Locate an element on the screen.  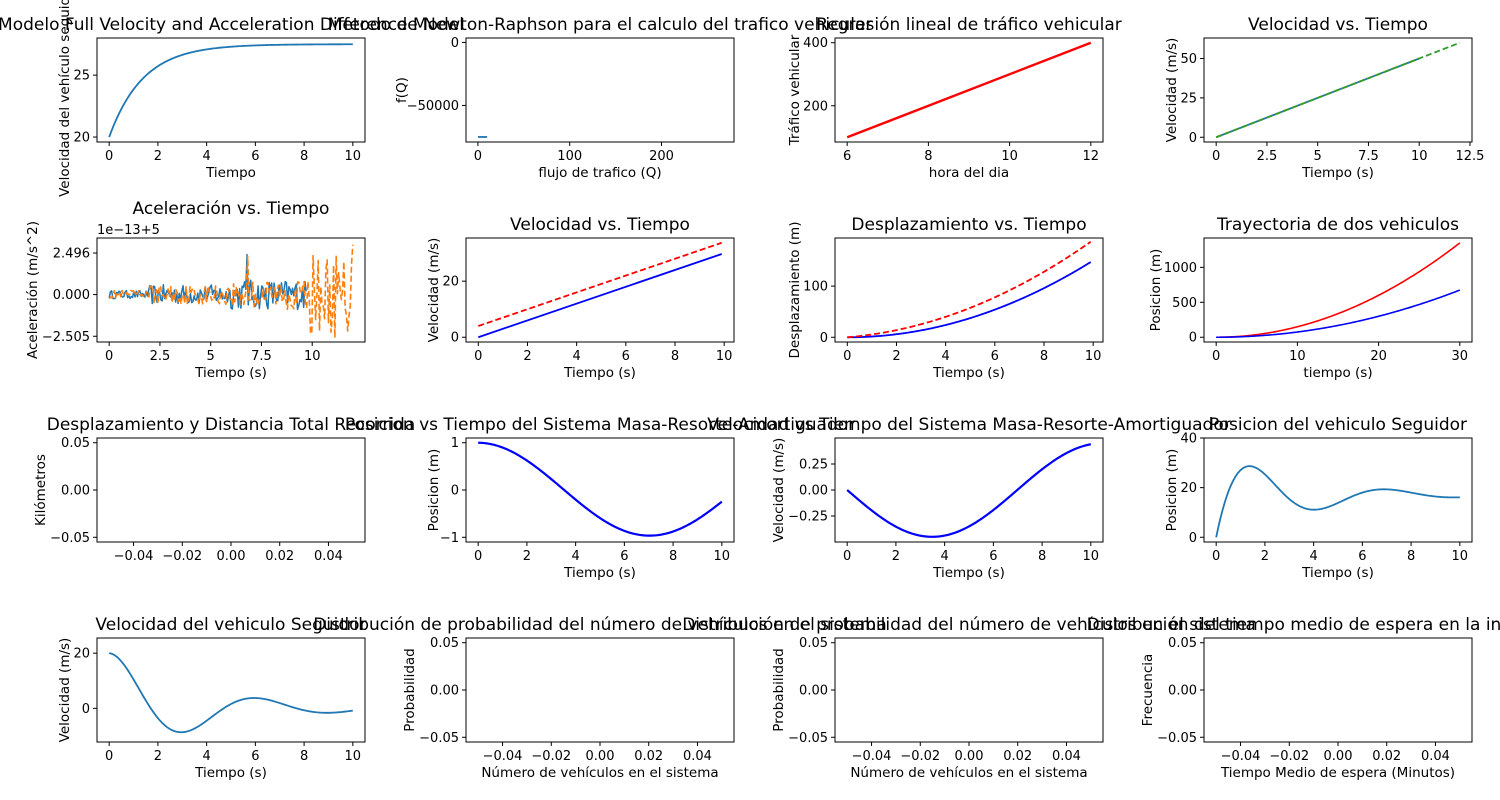
y-axis-label: Probabilidad is located at coordinates (410, 690).